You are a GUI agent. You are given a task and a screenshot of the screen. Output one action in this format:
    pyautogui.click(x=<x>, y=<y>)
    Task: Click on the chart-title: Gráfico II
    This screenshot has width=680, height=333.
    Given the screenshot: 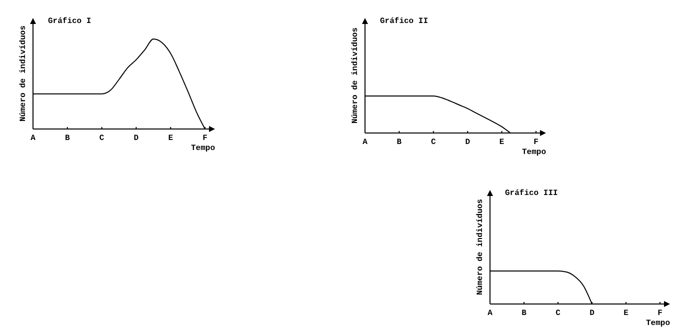 What is the action you would take?
    pyautogui.click(x=404, y=21)
    